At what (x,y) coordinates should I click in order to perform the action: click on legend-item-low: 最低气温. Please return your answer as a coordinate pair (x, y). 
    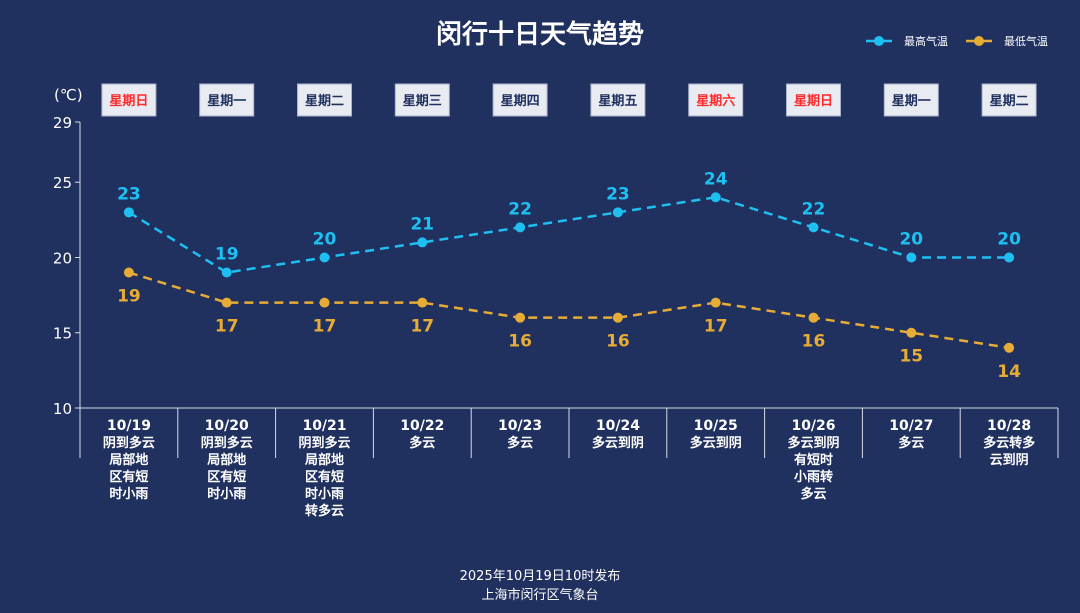
    Looking at the image, I should click on (1007, 41).